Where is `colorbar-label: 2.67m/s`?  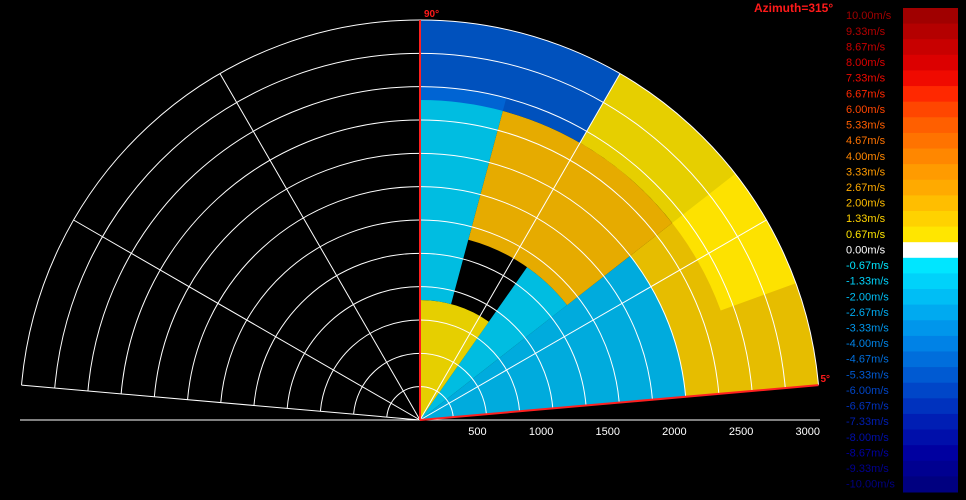 colorbar-label: 2.67m/s is located at coordinates (866, 188).